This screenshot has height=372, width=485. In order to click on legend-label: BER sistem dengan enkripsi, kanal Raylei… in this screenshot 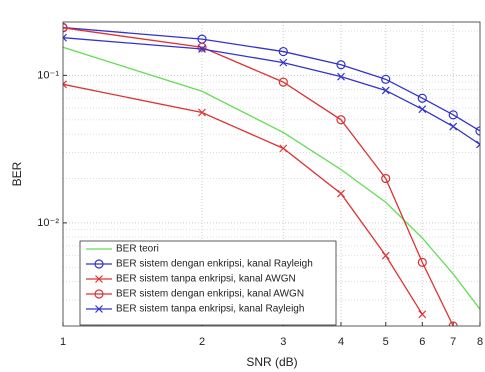, I will do `click(214, 264)`.